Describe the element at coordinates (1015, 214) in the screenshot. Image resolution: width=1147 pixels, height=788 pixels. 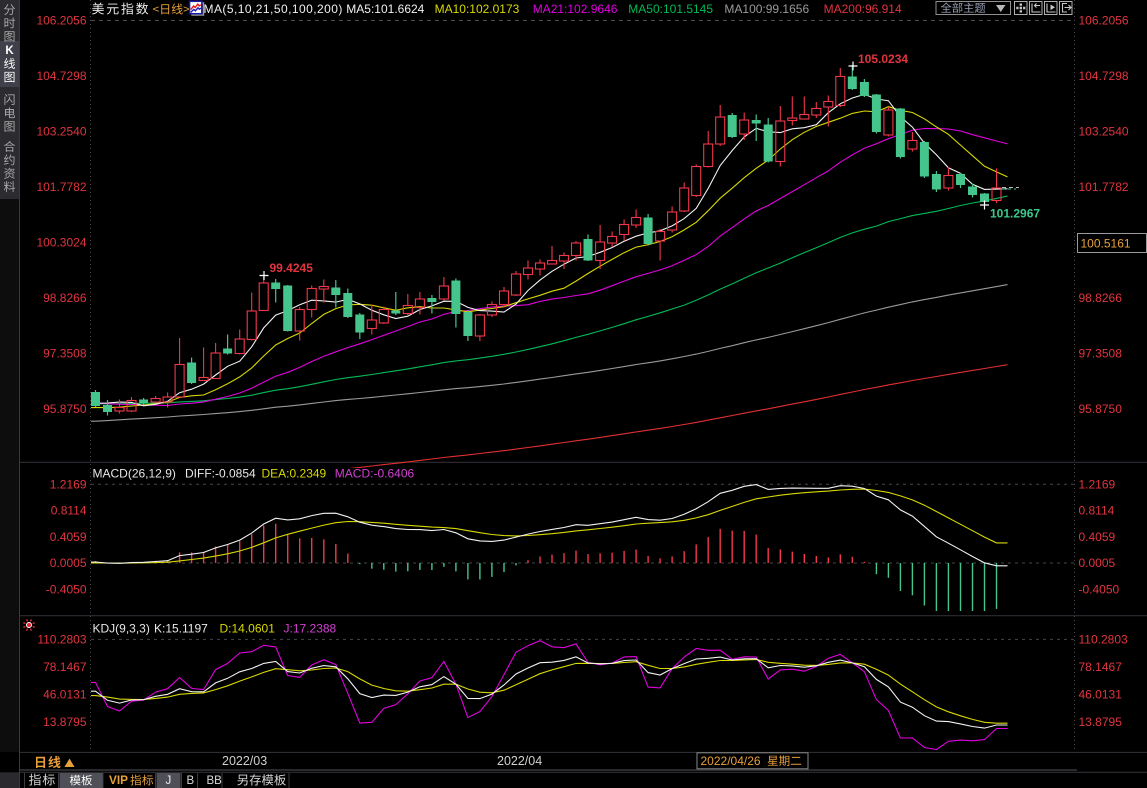
I see `svg-text: 101.2967` at that location.